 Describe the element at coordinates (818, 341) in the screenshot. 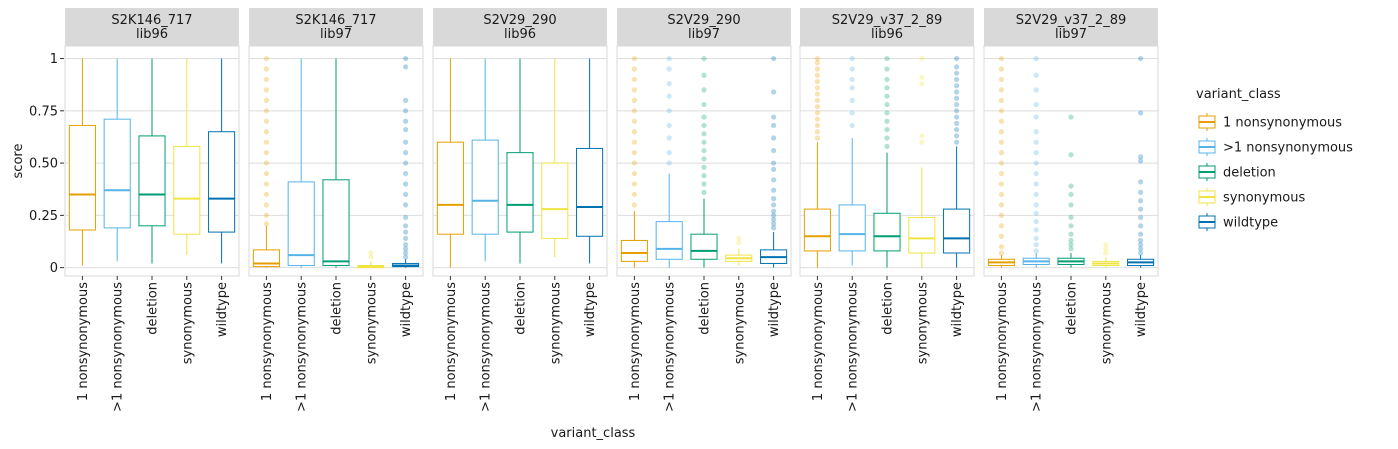

I see `x-tick-label: 1 nonsynonymous` at that location.